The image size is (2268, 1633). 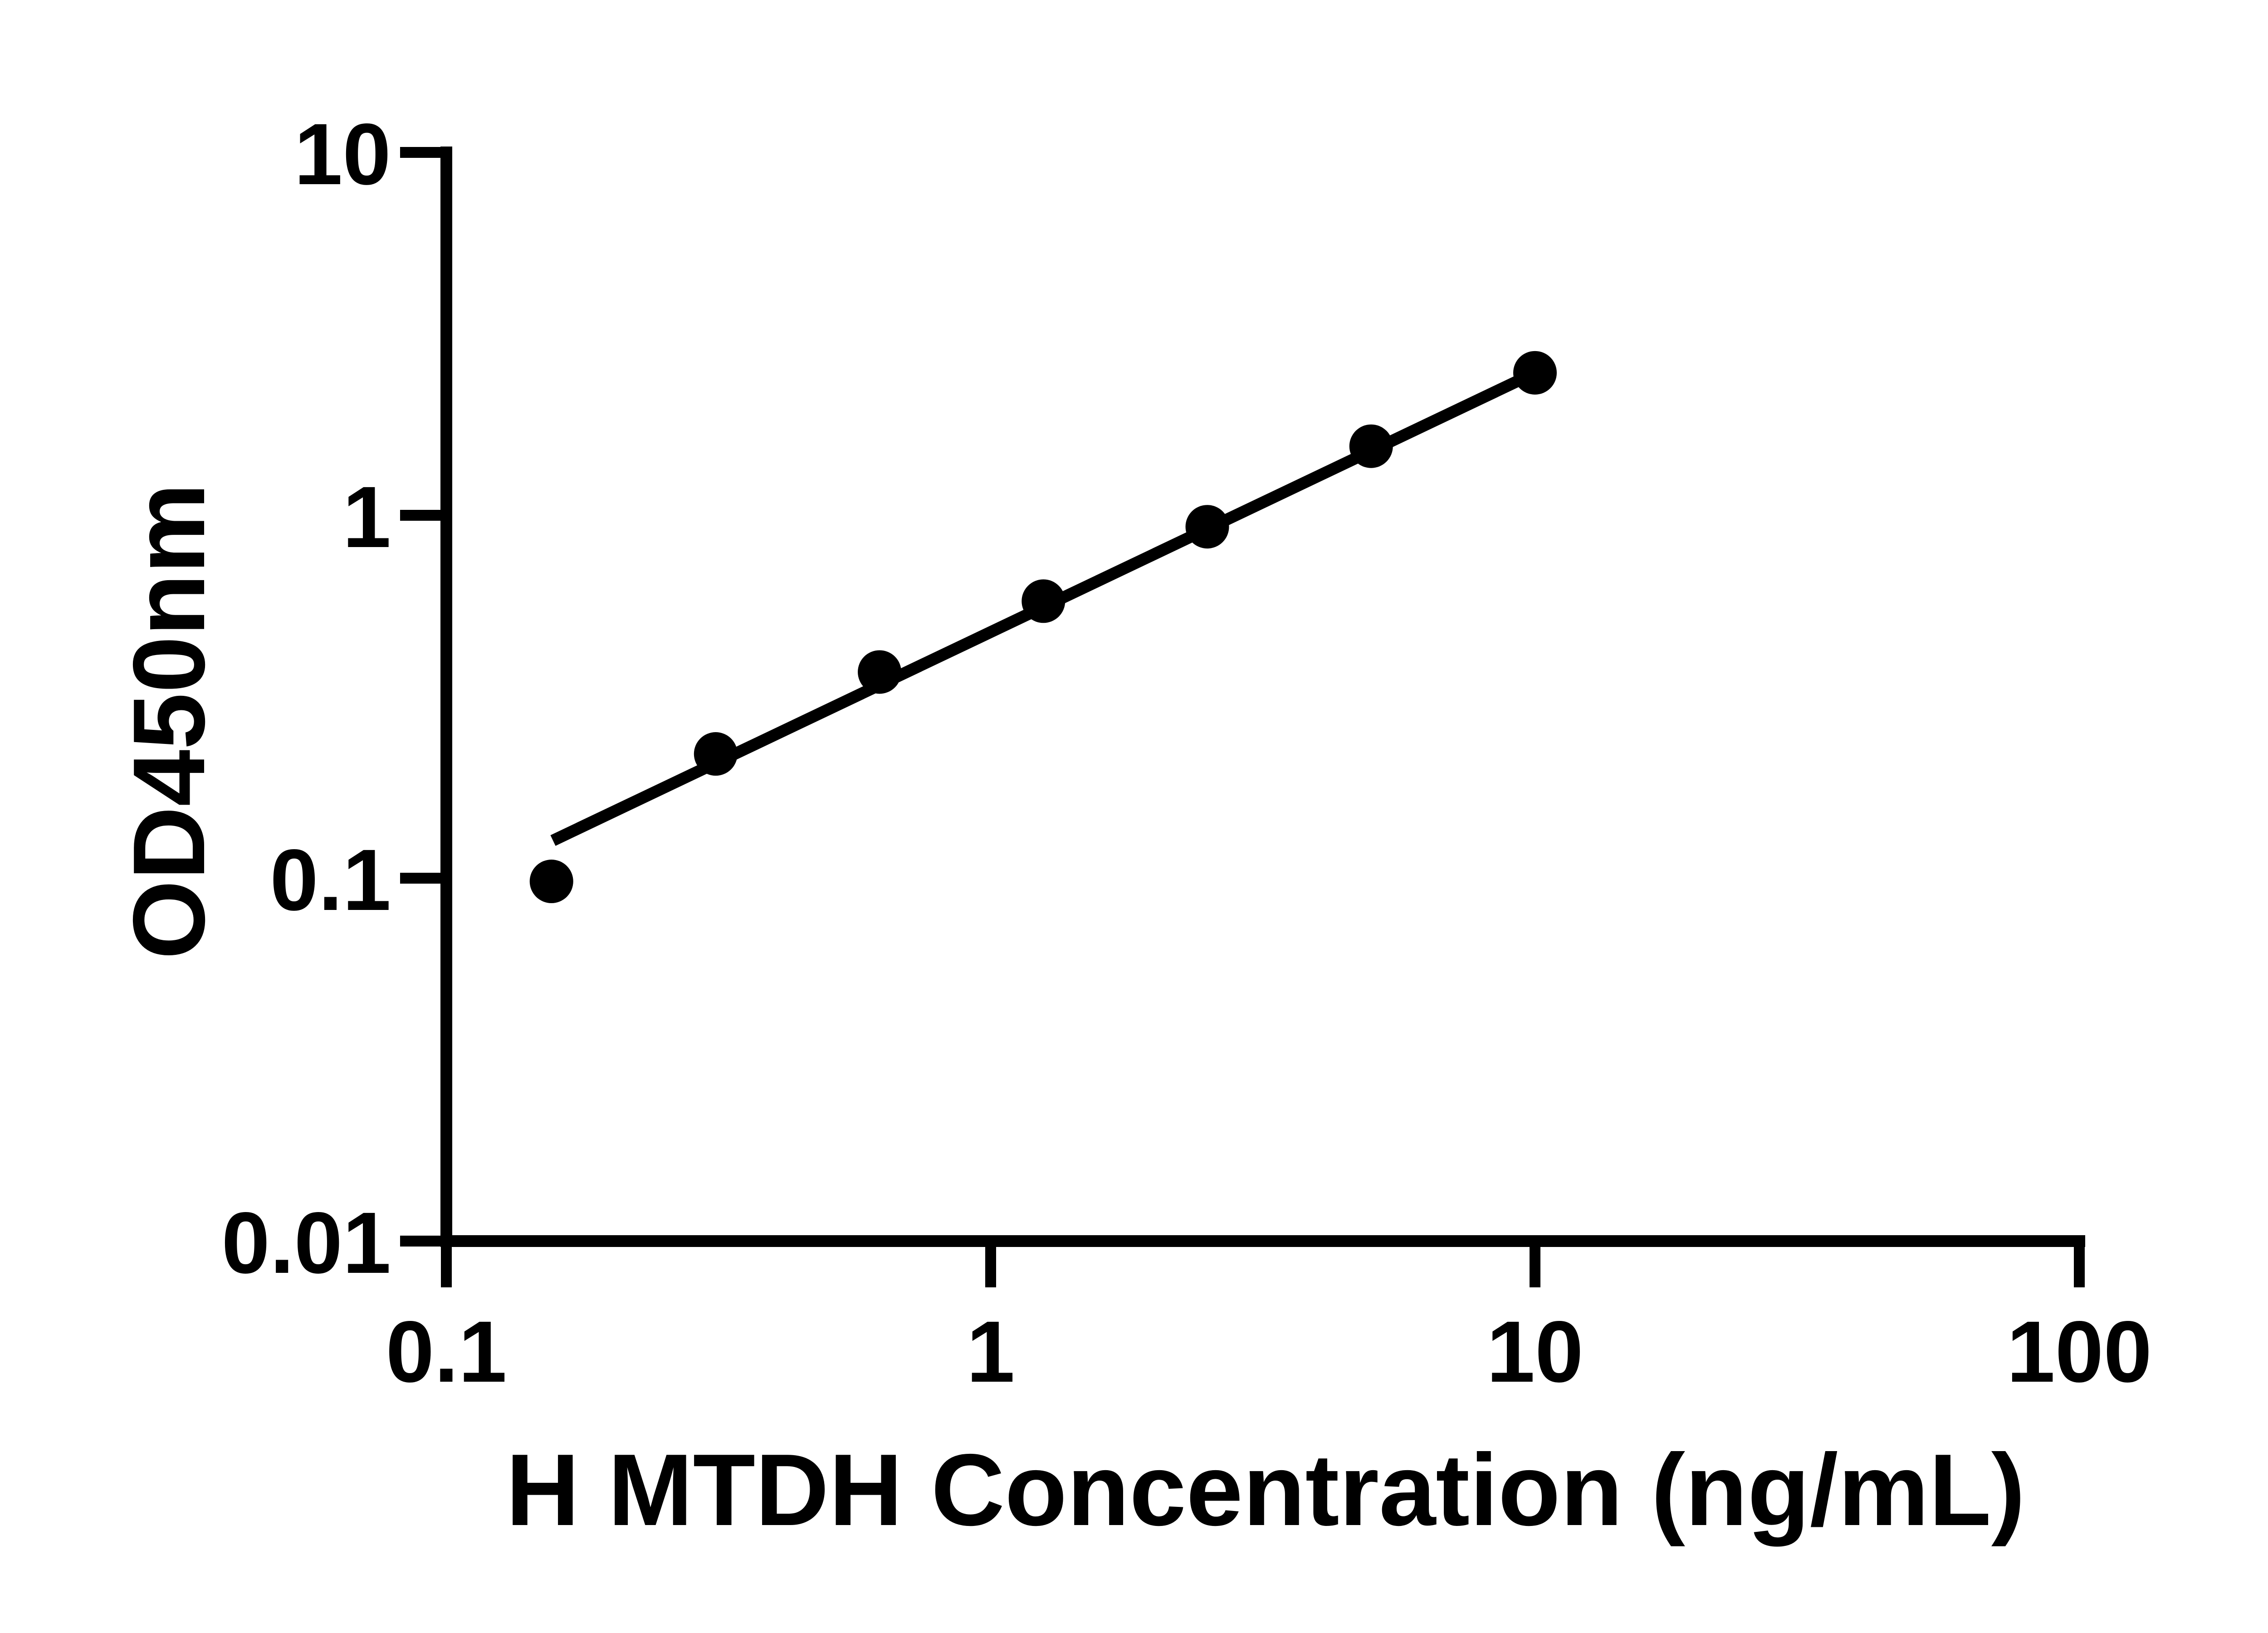 What do you see at coordinates (1535, 1351) in the screenshot?
I see `x-tick-label: 10` at bounding box center [1535, 1351].